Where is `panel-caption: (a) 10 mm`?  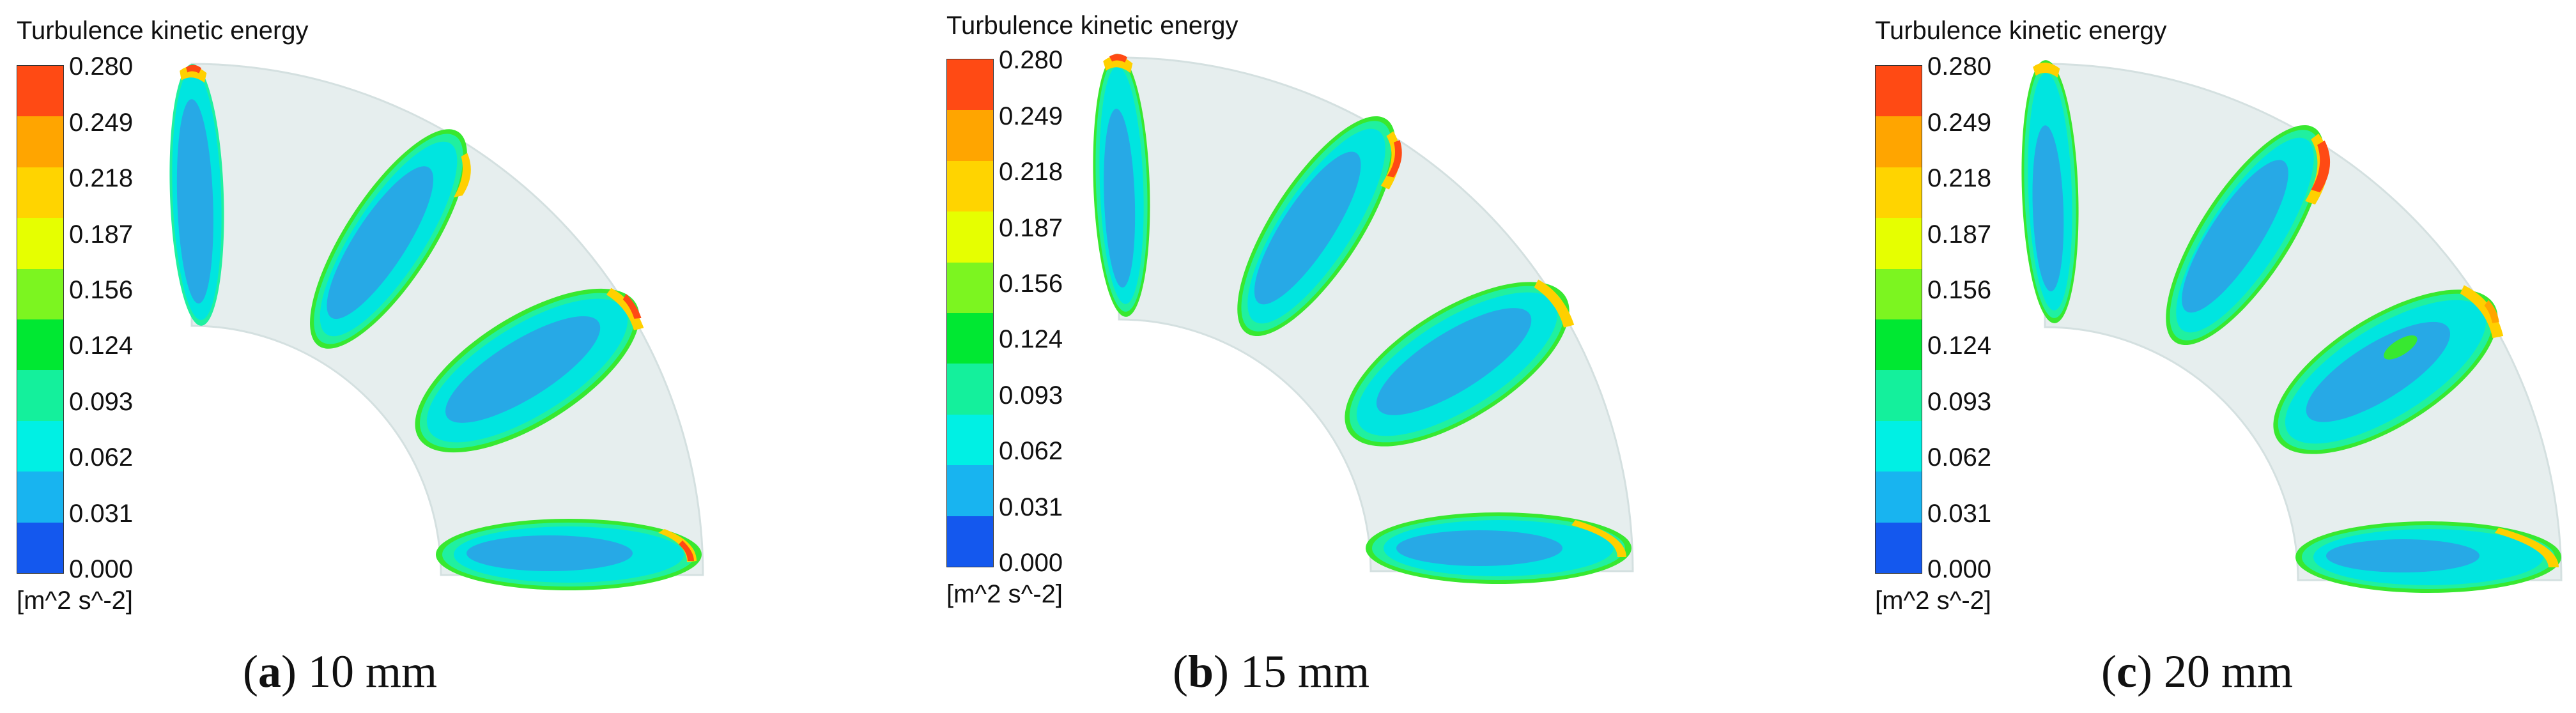
panel-caption: (a) 10 mm is located at coordinates (340, 671).